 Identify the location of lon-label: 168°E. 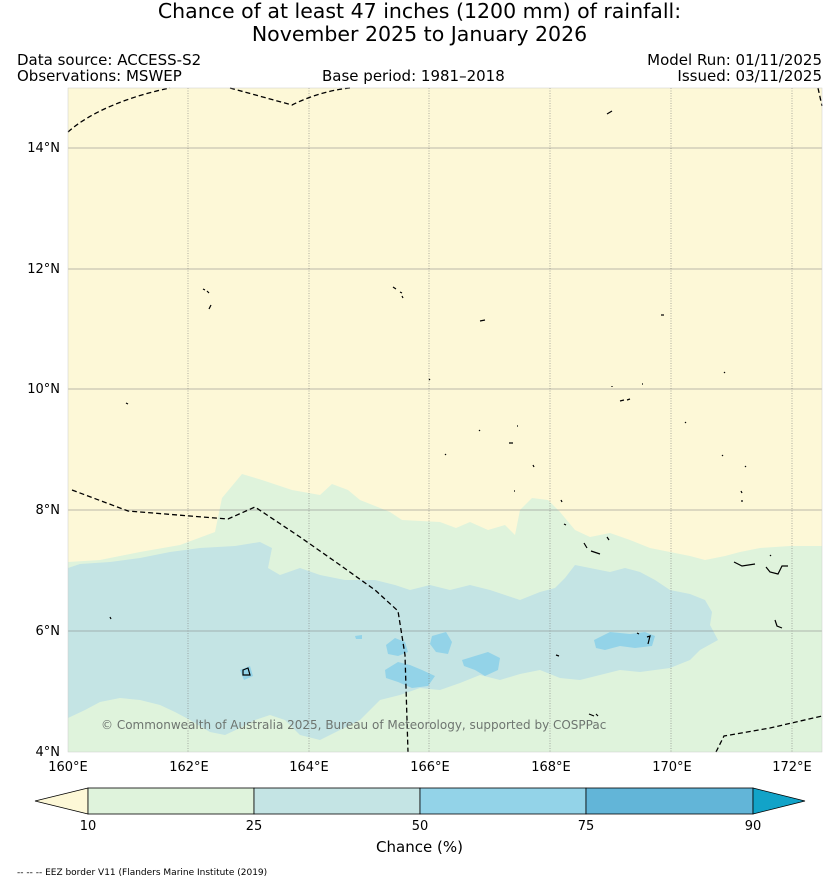
(551, 767).